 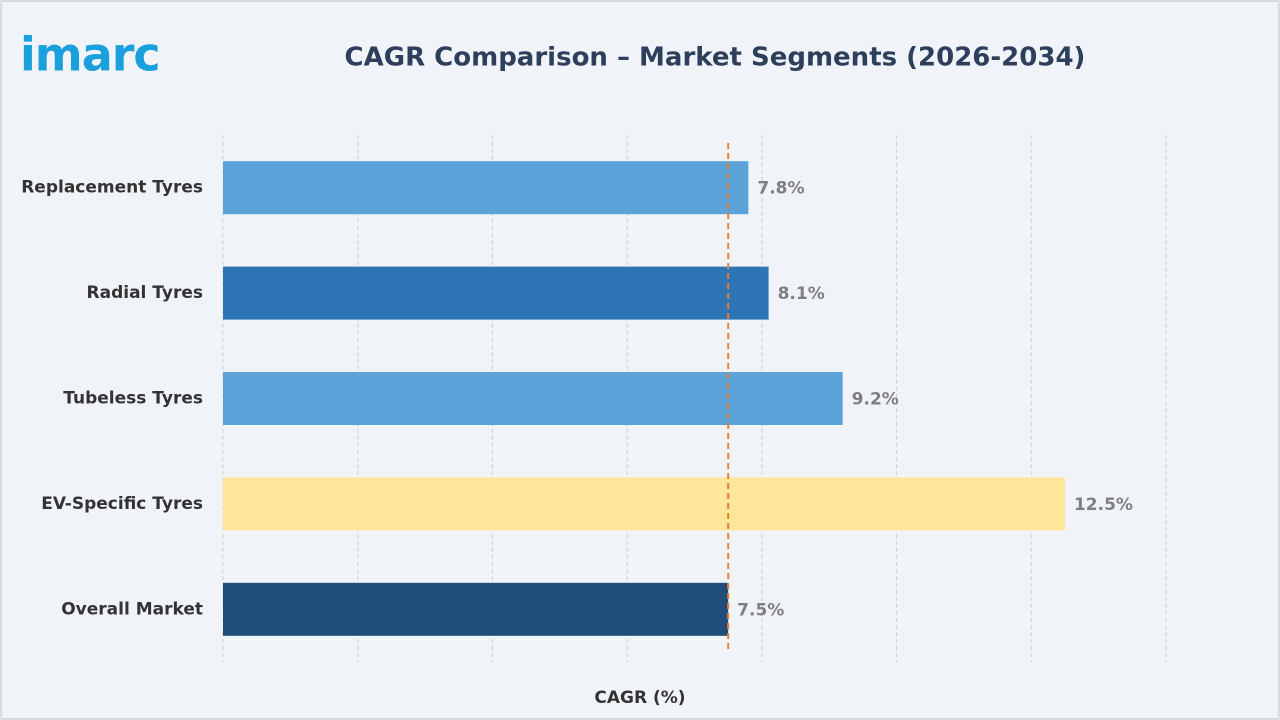 I want to click on value-label: 7.8%, so click(x=780, y=189).